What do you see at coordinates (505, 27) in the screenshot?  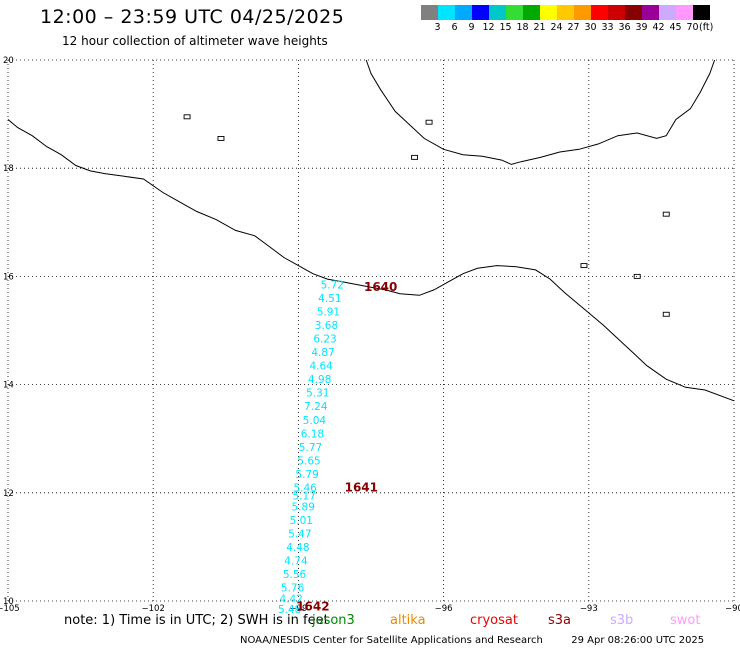 I see `color-scale-label: 15` at bounding box center [505, 27].